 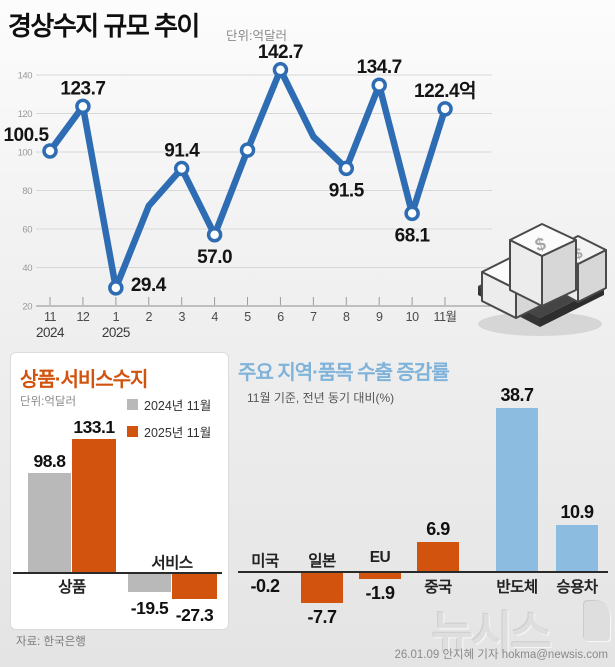 What do you see at coordinates (27, 191) in the screenshot?
I see `y-axis-tick-label: 80` at bounding box center [27, 191].